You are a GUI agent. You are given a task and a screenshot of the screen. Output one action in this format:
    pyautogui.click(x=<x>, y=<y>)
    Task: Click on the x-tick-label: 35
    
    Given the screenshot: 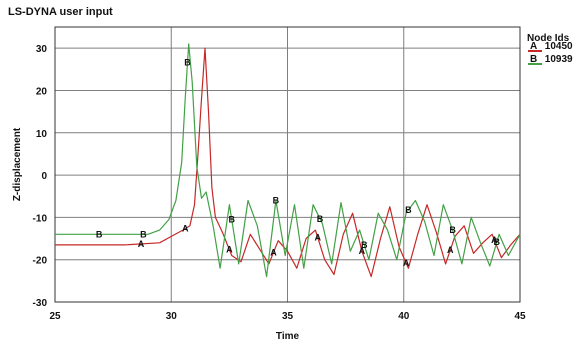 What is the action you would take?
    pyautogui.click(x=288, y=316)
    